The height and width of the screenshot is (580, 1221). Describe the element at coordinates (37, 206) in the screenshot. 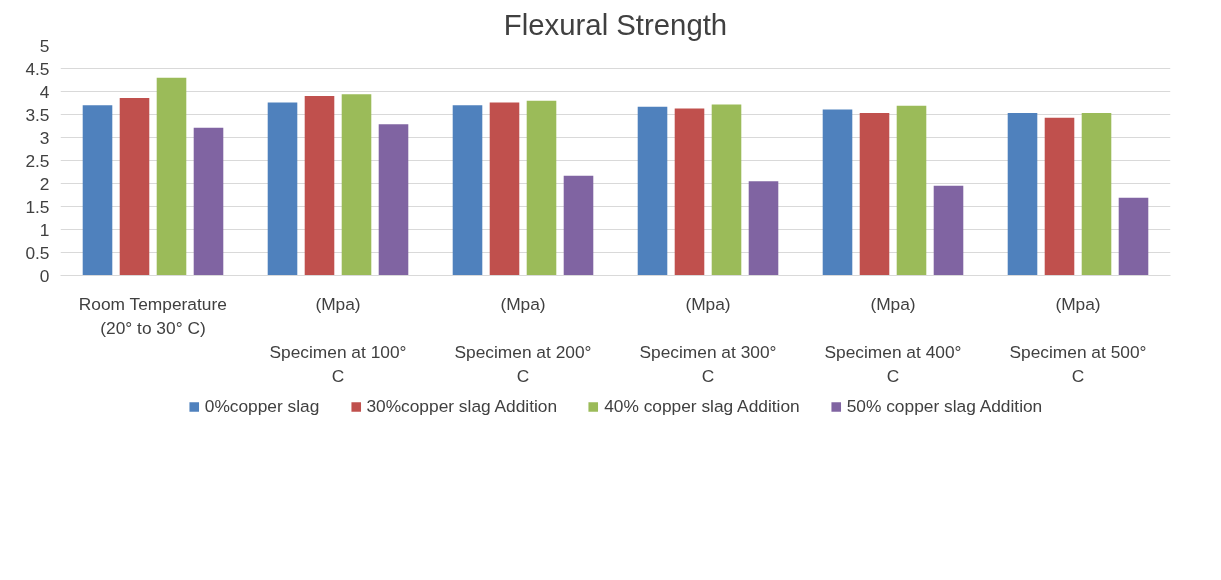

I see `y-tick-label: 1.5` at that location.